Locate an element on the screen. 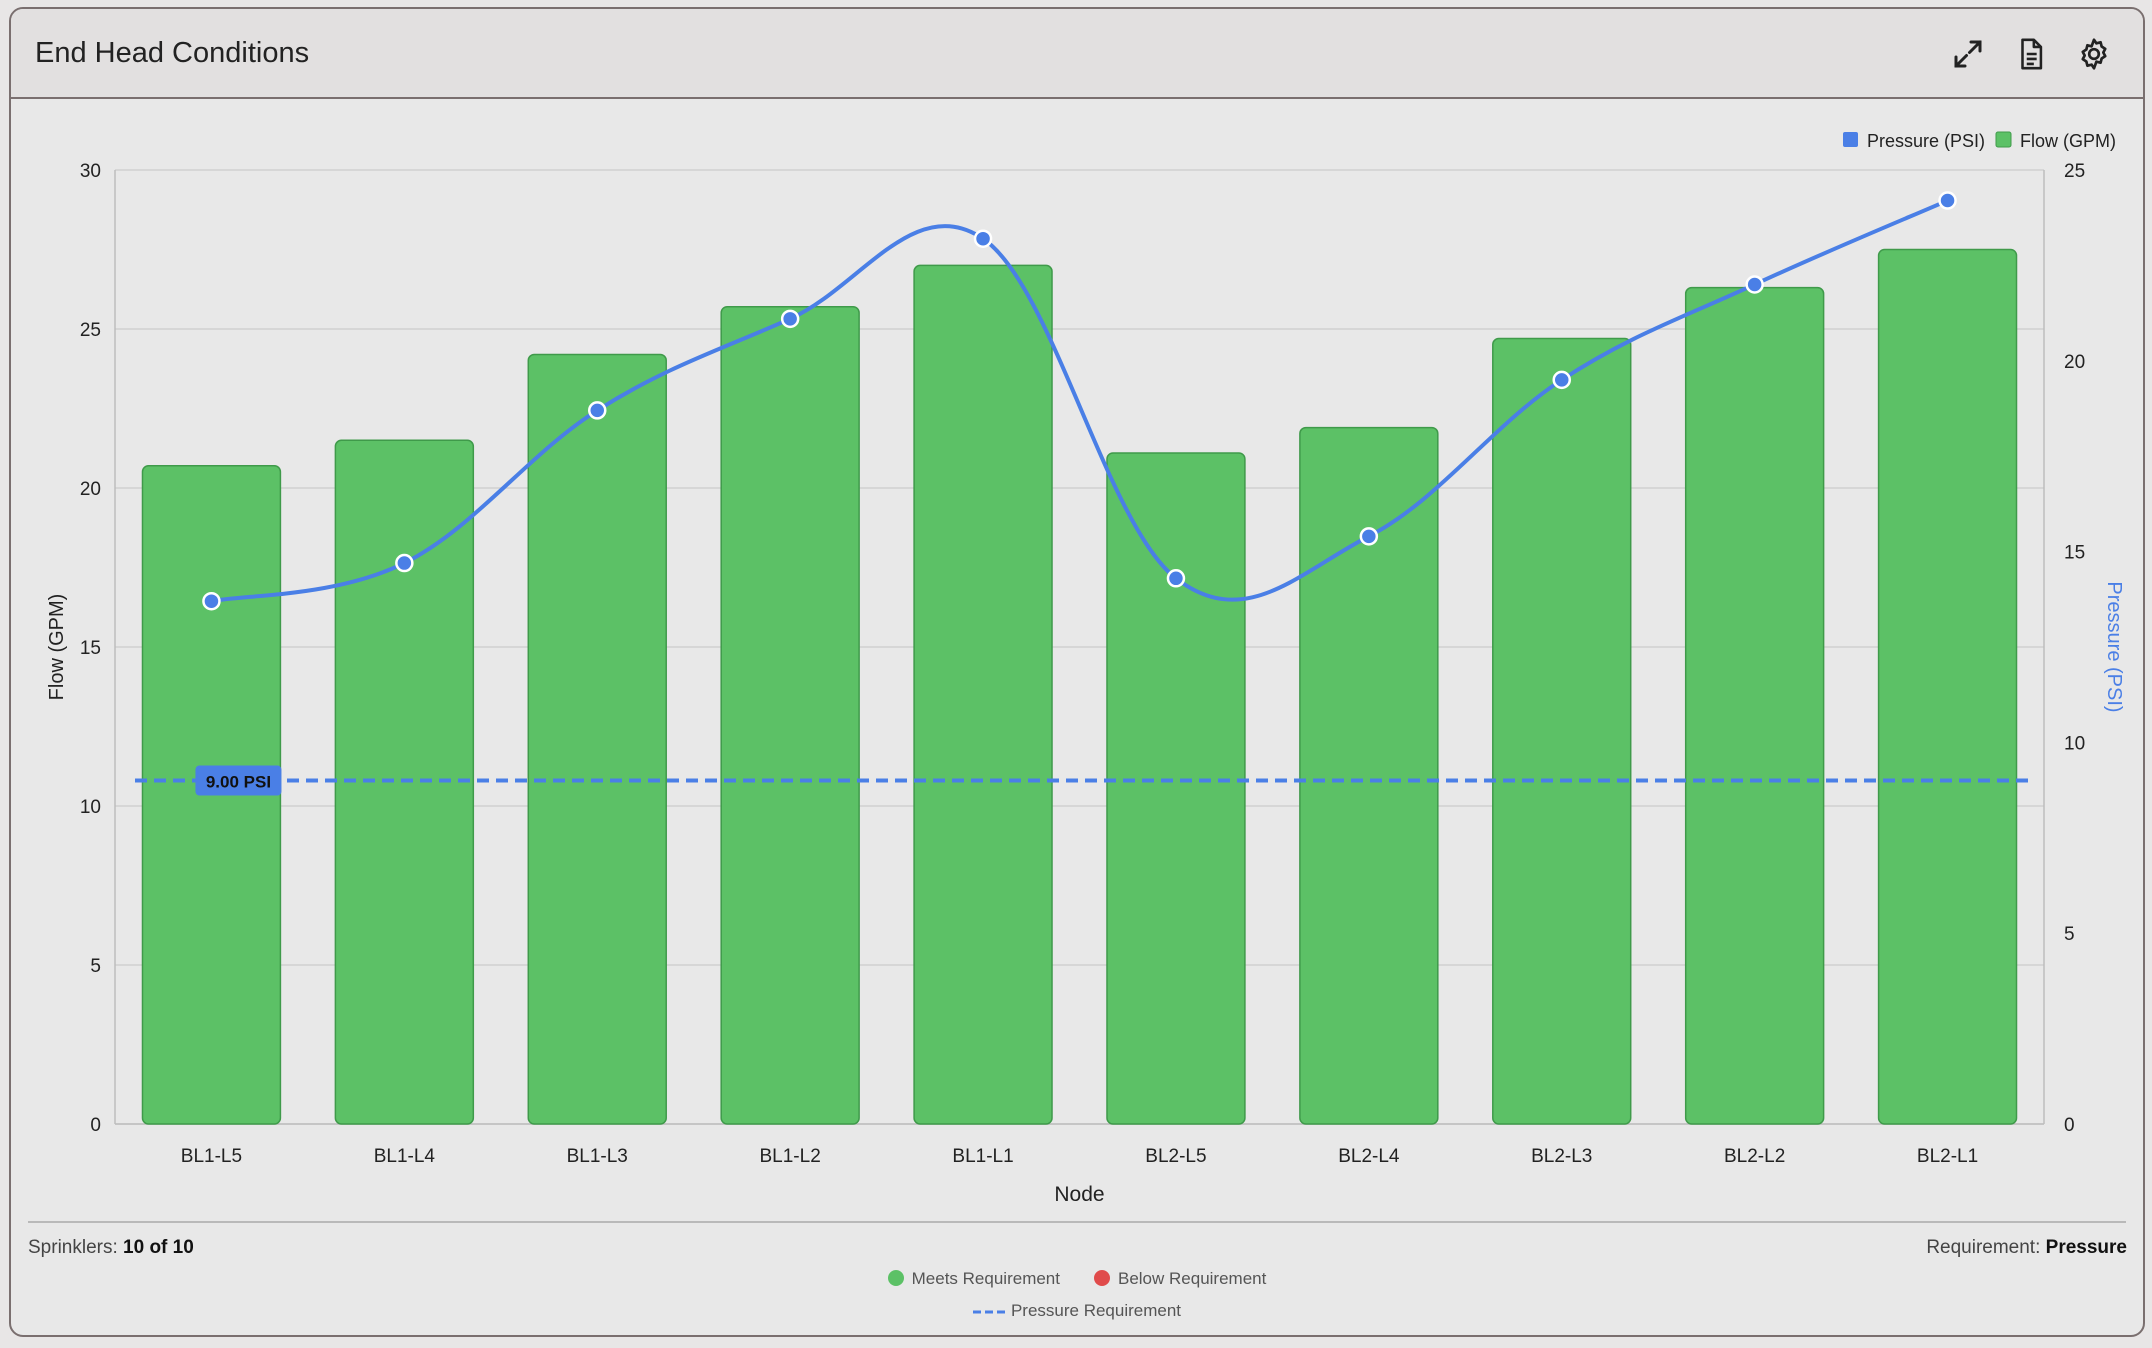  x-tick-label: BL2-L5 is located at coordinates (1175, 1156).